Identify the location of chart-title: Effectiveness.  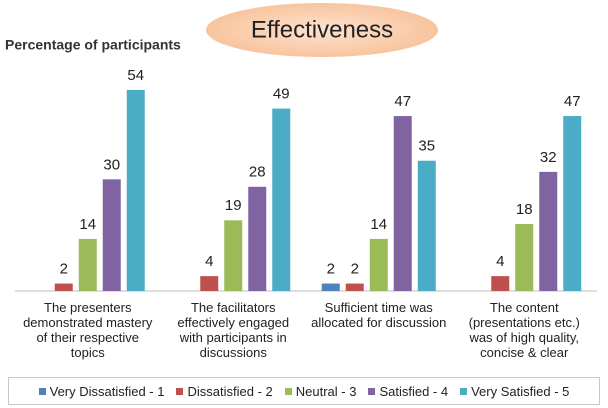
(322, 29).